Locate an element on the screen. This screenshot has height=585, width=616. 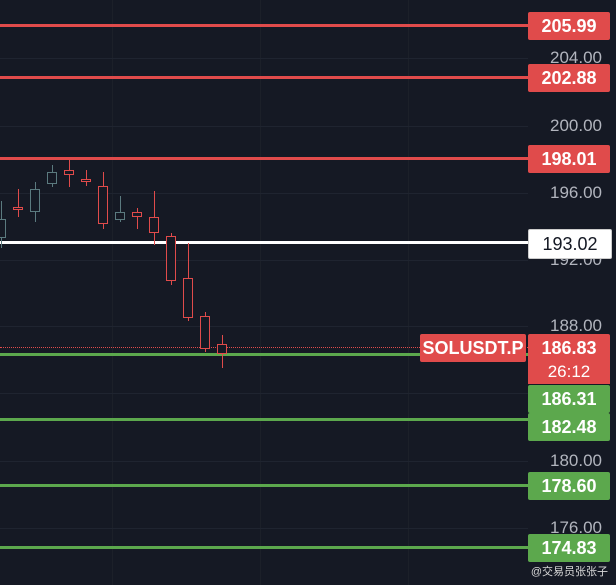
level-tag: 178.60 is located at coordinates (569, 486).